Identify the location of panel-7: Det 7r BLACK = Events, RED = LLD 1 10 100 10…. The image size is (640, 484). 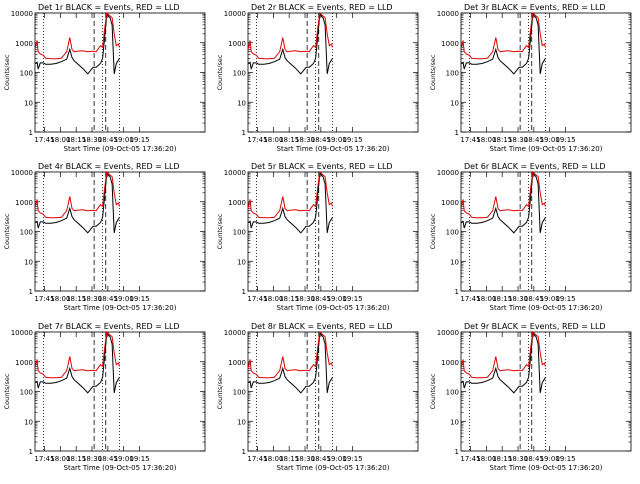
(104, 397).